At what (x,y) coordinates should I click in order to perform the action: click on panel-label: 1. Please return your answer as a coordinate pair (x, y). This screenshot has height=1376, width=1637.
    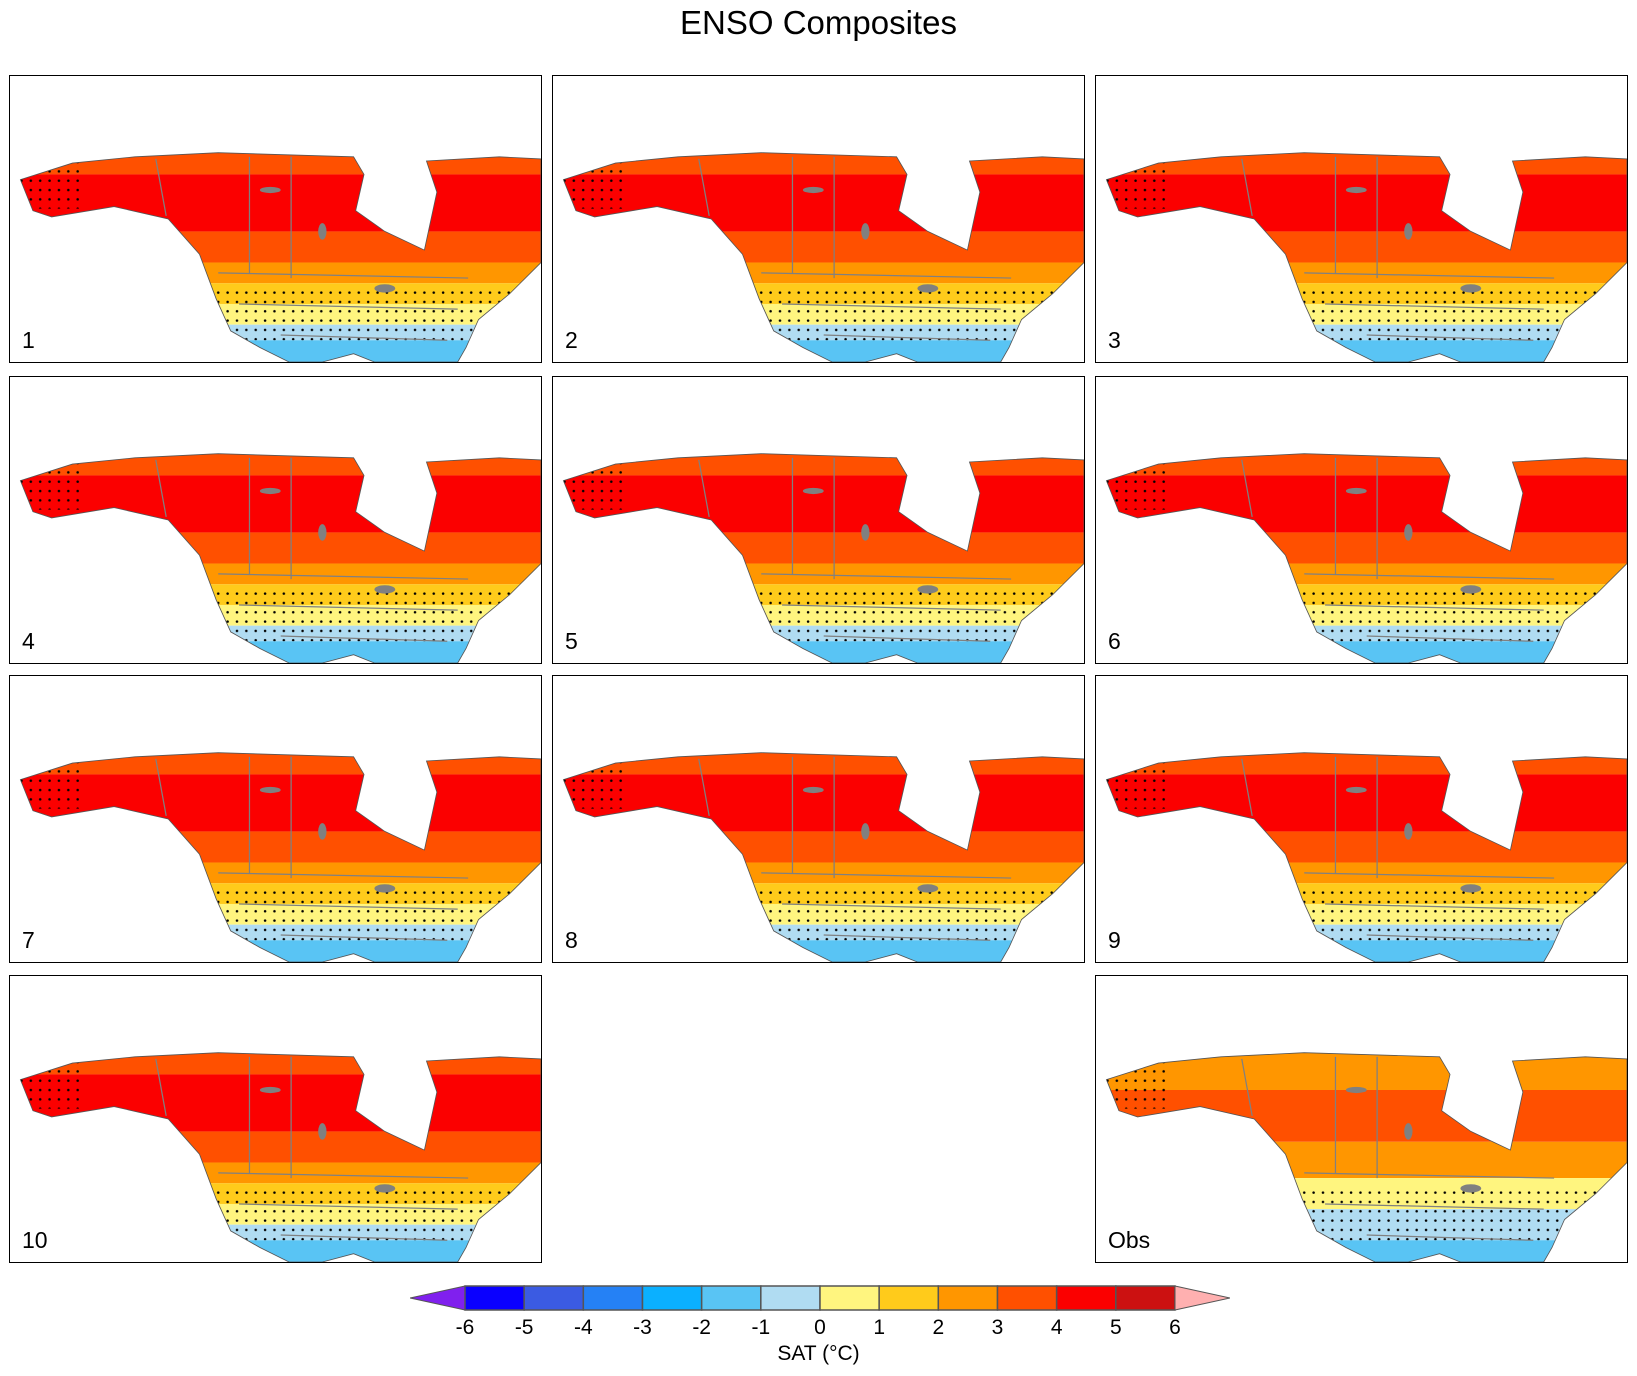
    Looking at the image, I should click on (28, 340).